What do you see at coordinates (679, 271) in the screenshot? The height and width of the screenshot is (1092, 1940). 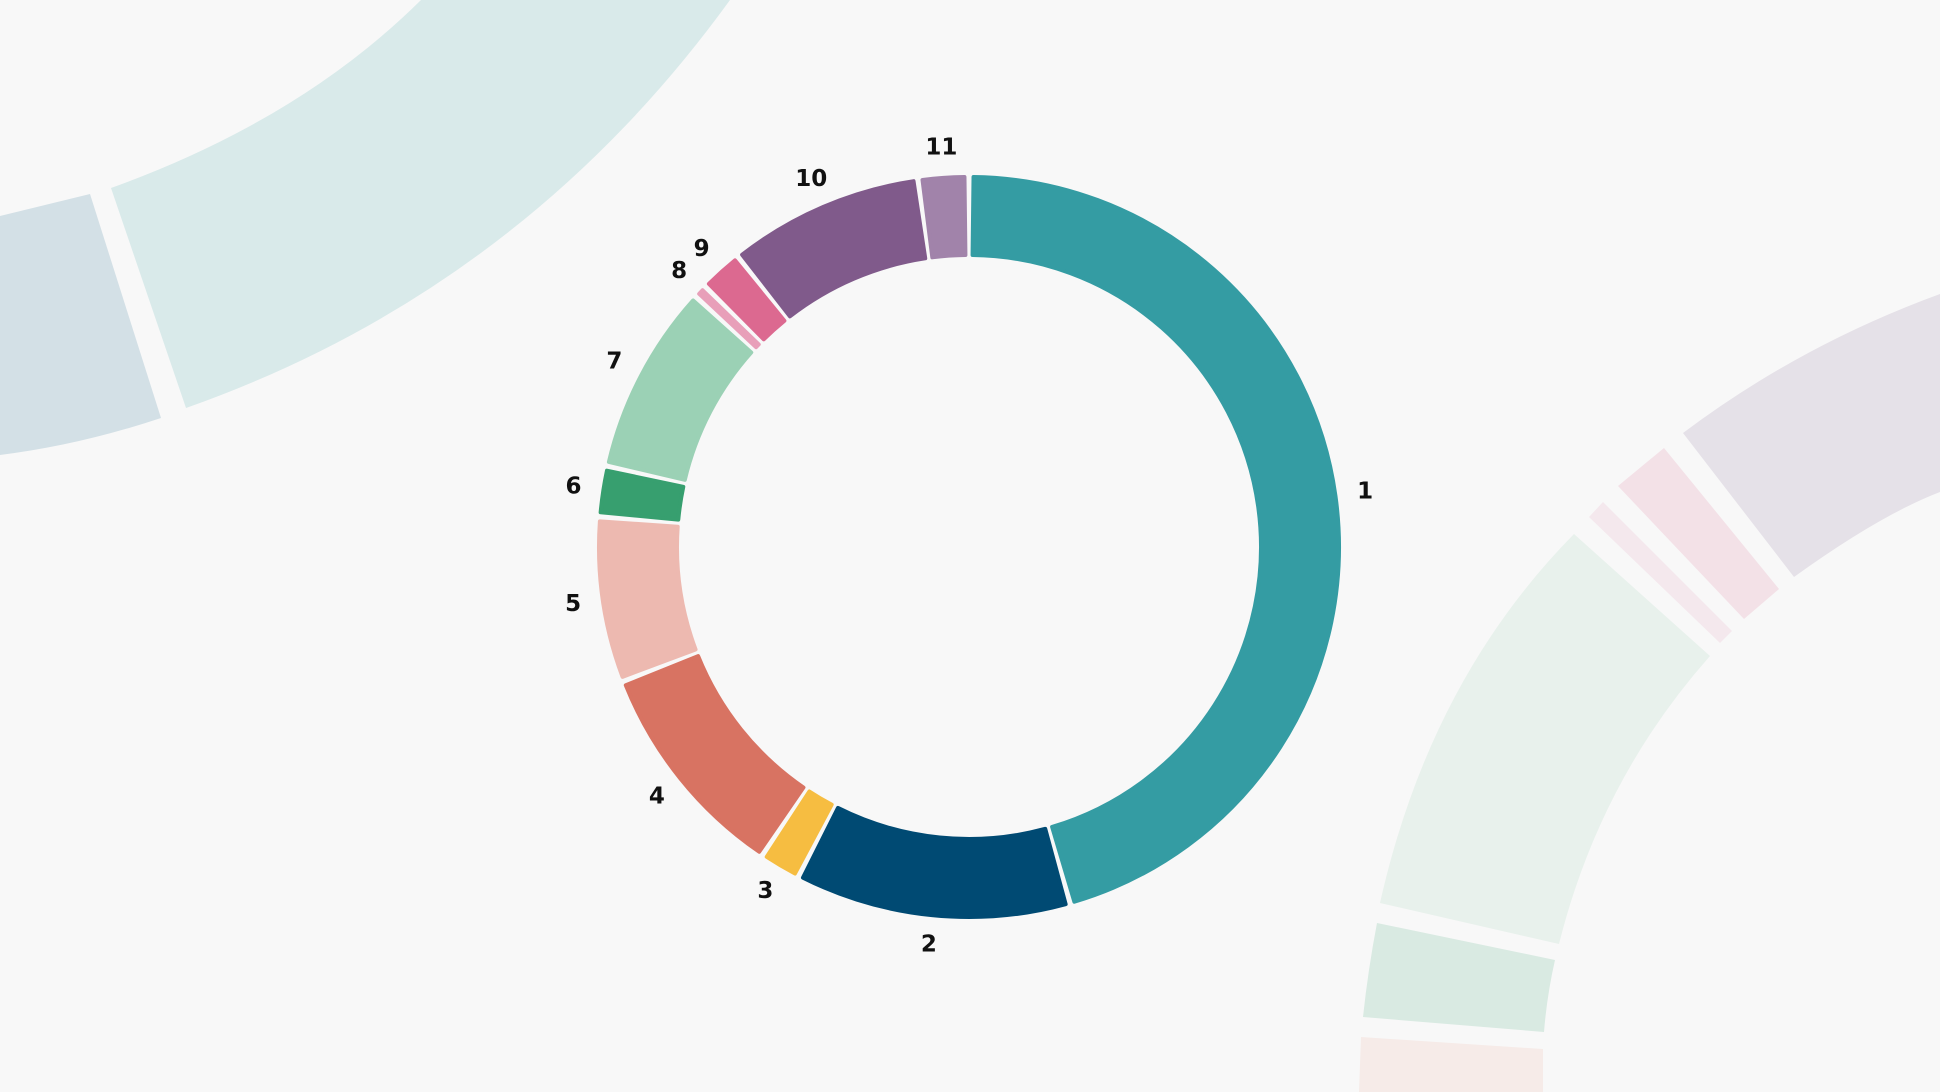 I see `segment-label: 8` at bounding box center [679, 271].